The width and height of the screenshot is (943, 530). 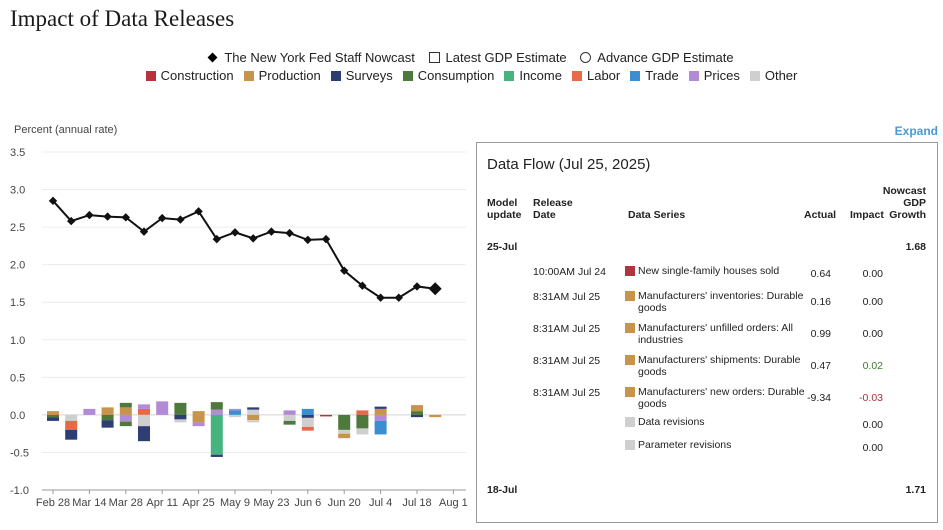 What do you see at coordinates (53, 503) in the screenshot?
I see `x-tick-label: Feb 28` at bounding box center [53, 503].